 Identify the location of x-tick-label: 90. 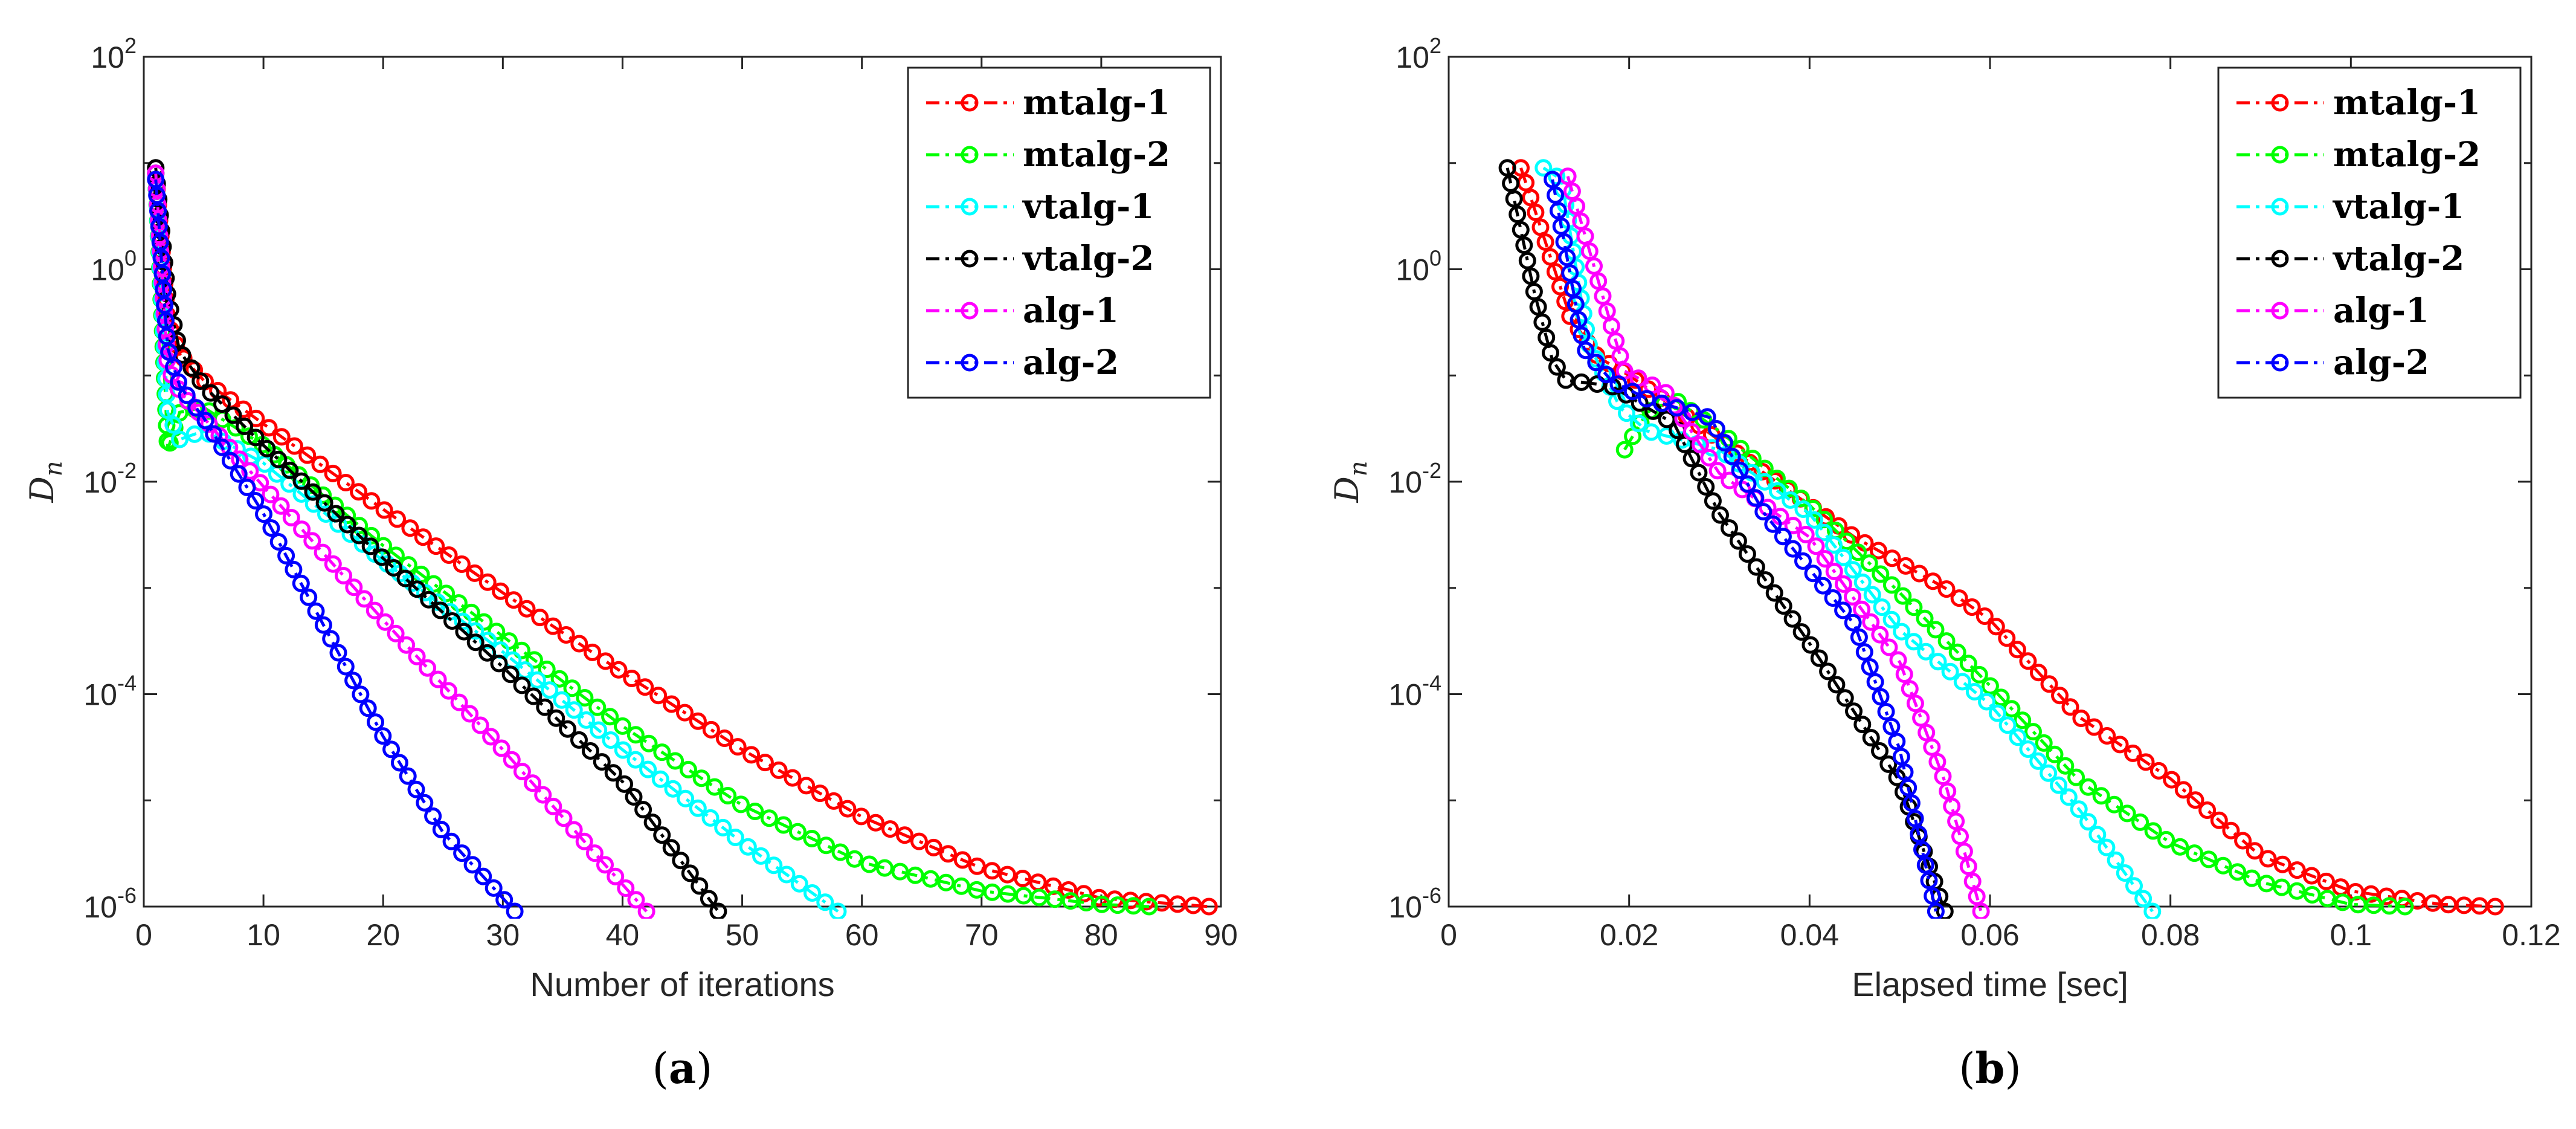
(1221, 935).